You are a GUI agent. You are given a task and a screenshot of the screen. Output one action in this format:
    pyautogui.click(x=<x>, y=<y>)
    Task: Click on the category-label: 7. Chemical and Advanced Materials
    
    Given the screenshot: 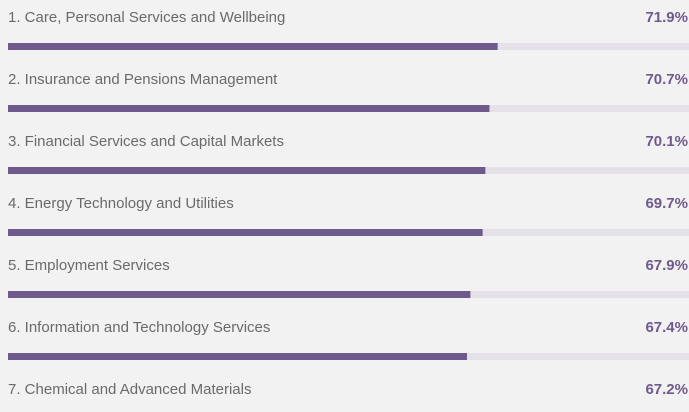 What is the action you would take?
    pyautogui.click(x=129, y=389)
    